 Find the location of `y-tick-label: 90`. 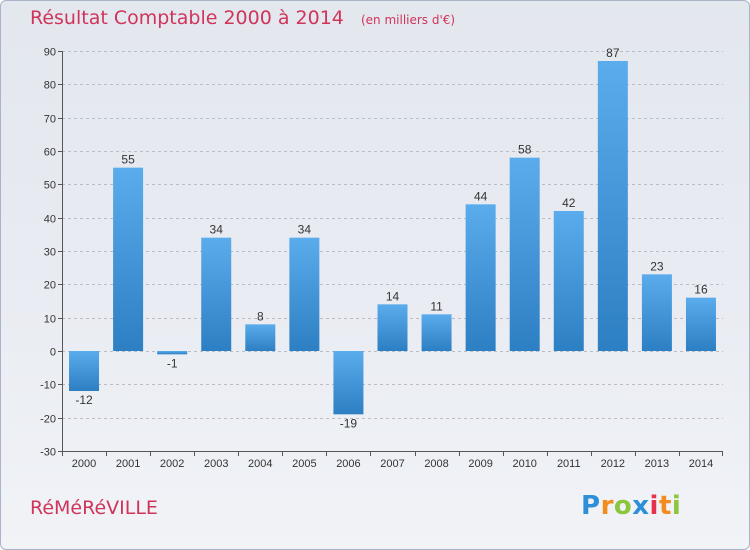

y-tick-label: 90 is located at coordinates (50, 53).